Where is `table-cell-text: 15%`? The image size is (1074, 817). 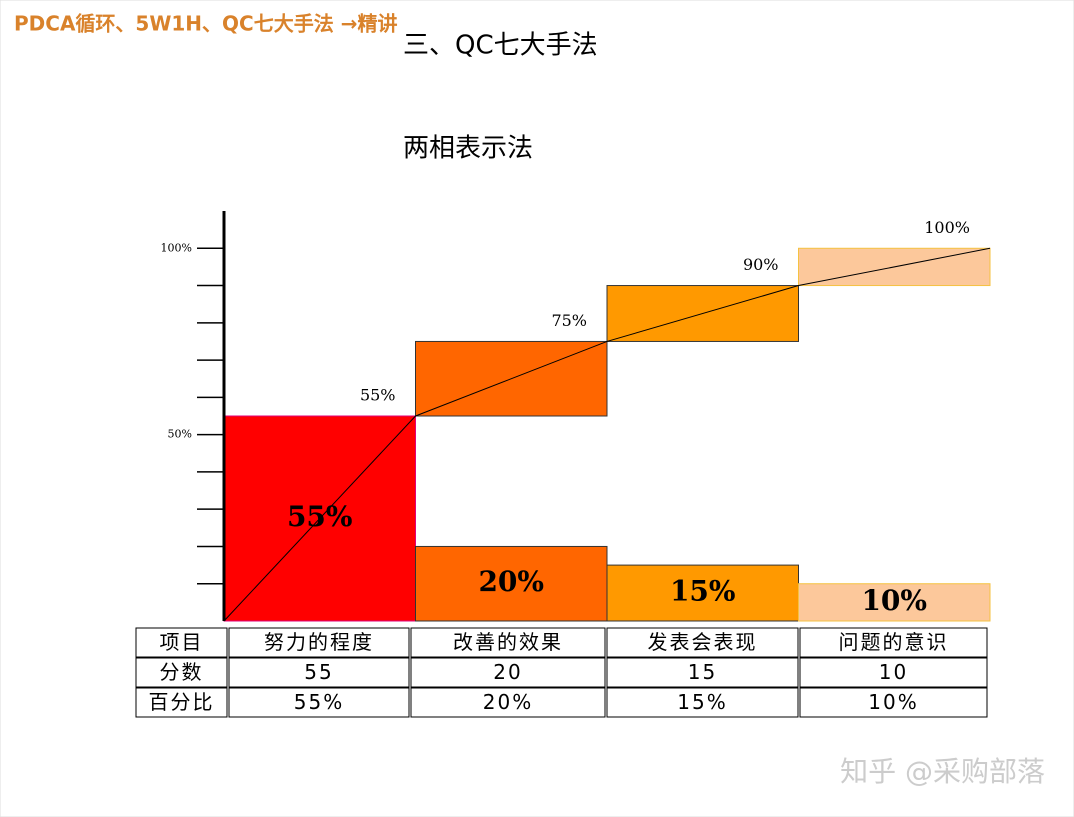
table-cell-text: 15% is located at coordinates (702, 702).